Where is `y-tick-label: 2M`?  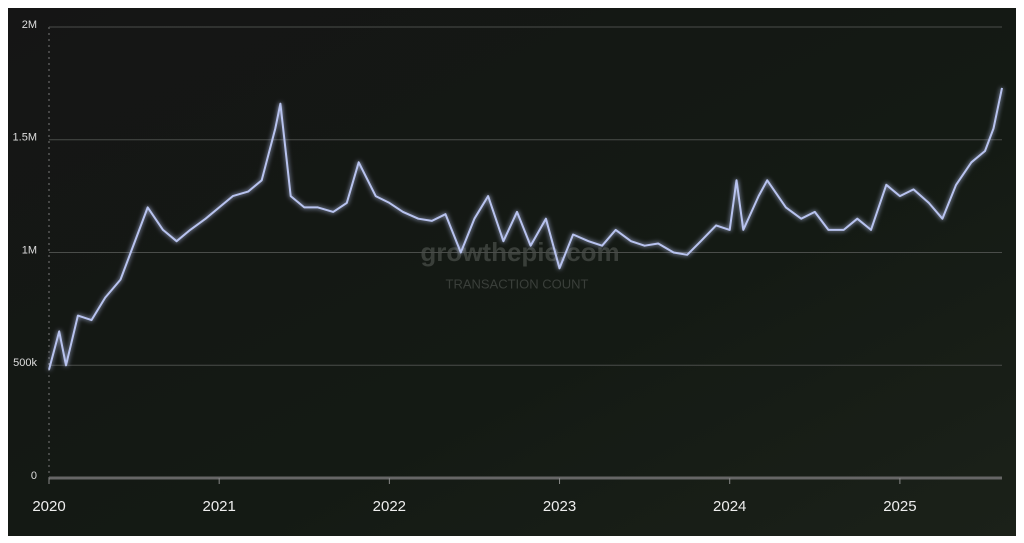
y-tick-label: 2M is located at coordinates (29, 25).